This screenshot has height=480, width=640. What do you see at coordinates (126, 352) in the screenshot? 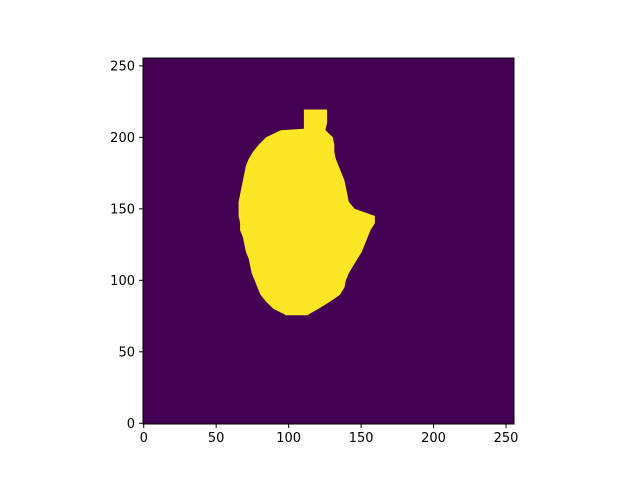
I see `y-tick-label: 50` at bounding box center [126, 352].